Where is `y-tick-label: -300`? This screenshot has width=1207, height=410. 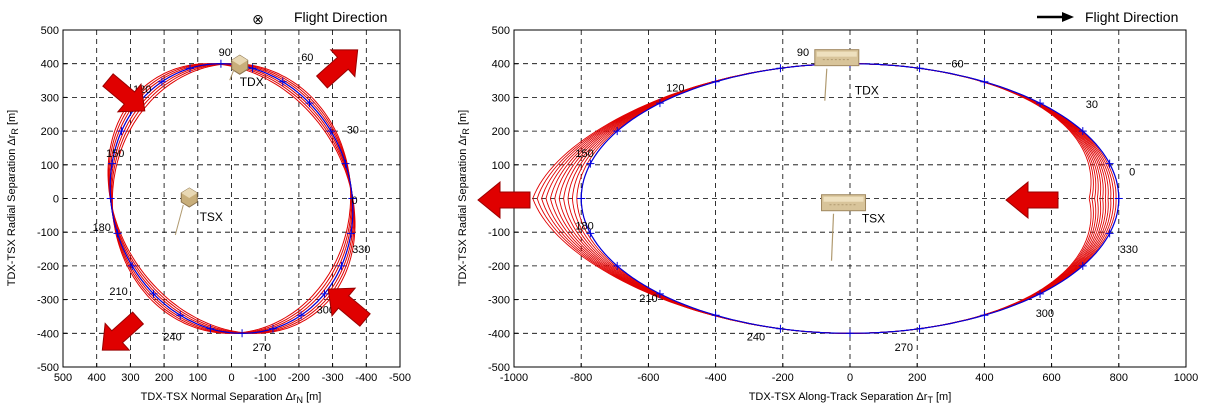 y-tick-label: -300 is located at coordinates (48, 301).